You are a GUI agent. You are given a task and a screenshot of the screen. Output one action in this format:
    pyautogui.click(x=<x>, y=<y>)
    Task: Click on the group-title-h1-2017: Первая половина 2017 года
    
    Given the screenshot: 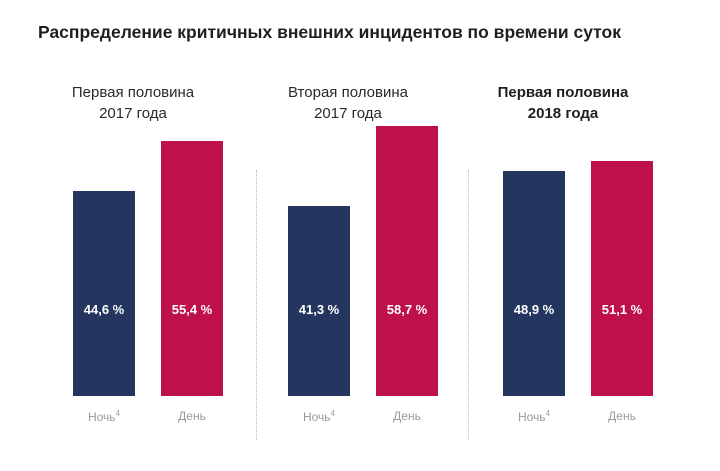 What is the action you would take?
    pyautogui.click(x=133, y=103)
    